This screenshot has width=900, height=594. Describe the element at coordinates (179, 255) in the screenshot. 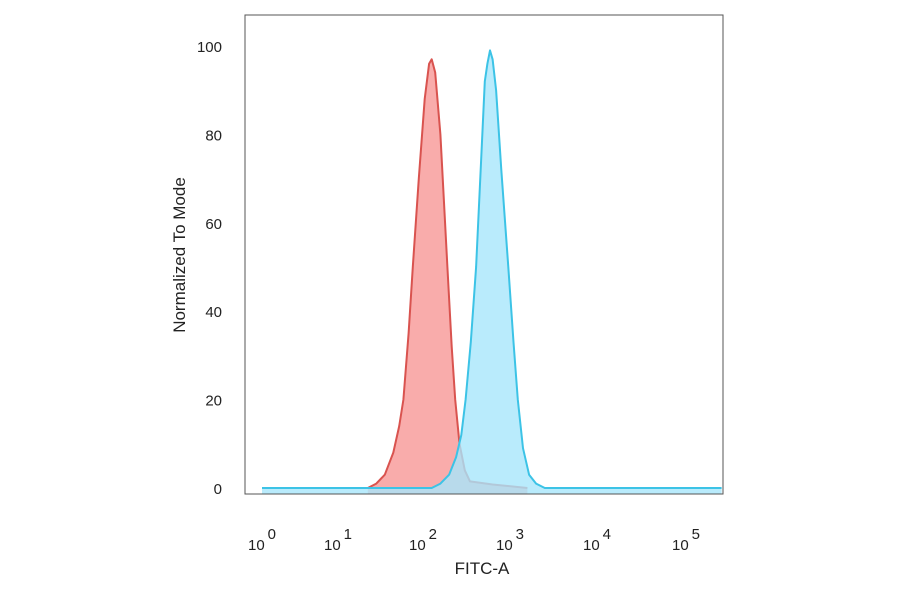

I see `y-axis-label: Normalized To Mode` at that location.